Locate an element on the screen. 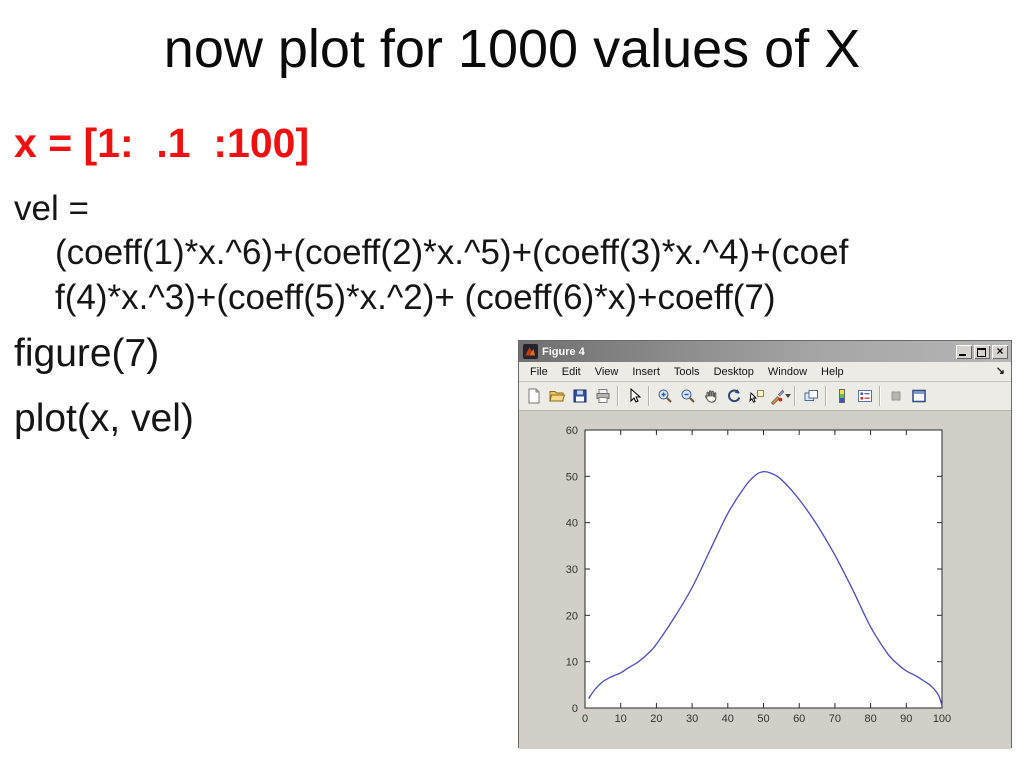  code-figure-call: figure(7) is located at coordinates (87, 353).